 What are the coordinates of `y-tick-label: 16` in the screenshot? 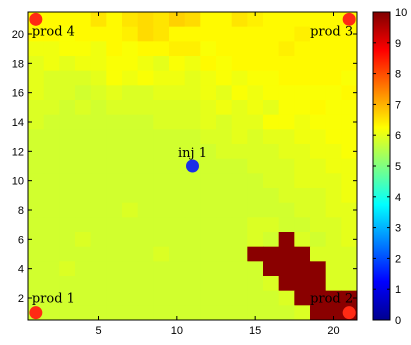 It's located at (18, 94).